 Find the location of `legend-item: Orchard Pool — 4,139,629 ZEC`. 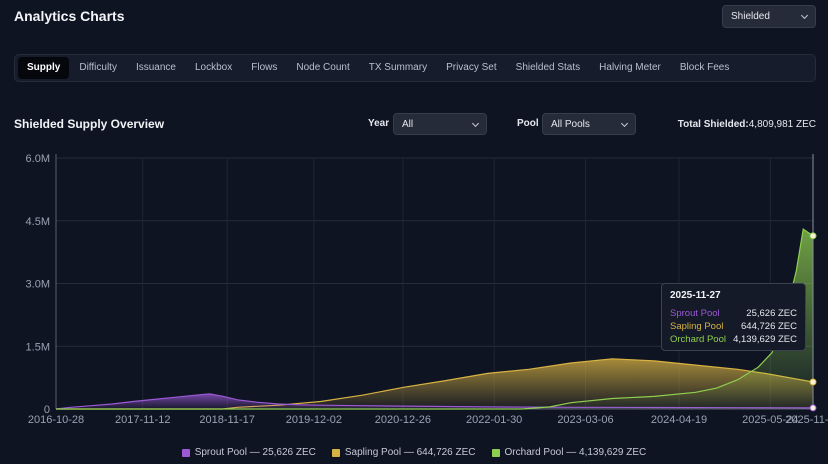

legend-item: Orchard Pool — 4,139,629 ZEC is located at coordinates (569, 452).